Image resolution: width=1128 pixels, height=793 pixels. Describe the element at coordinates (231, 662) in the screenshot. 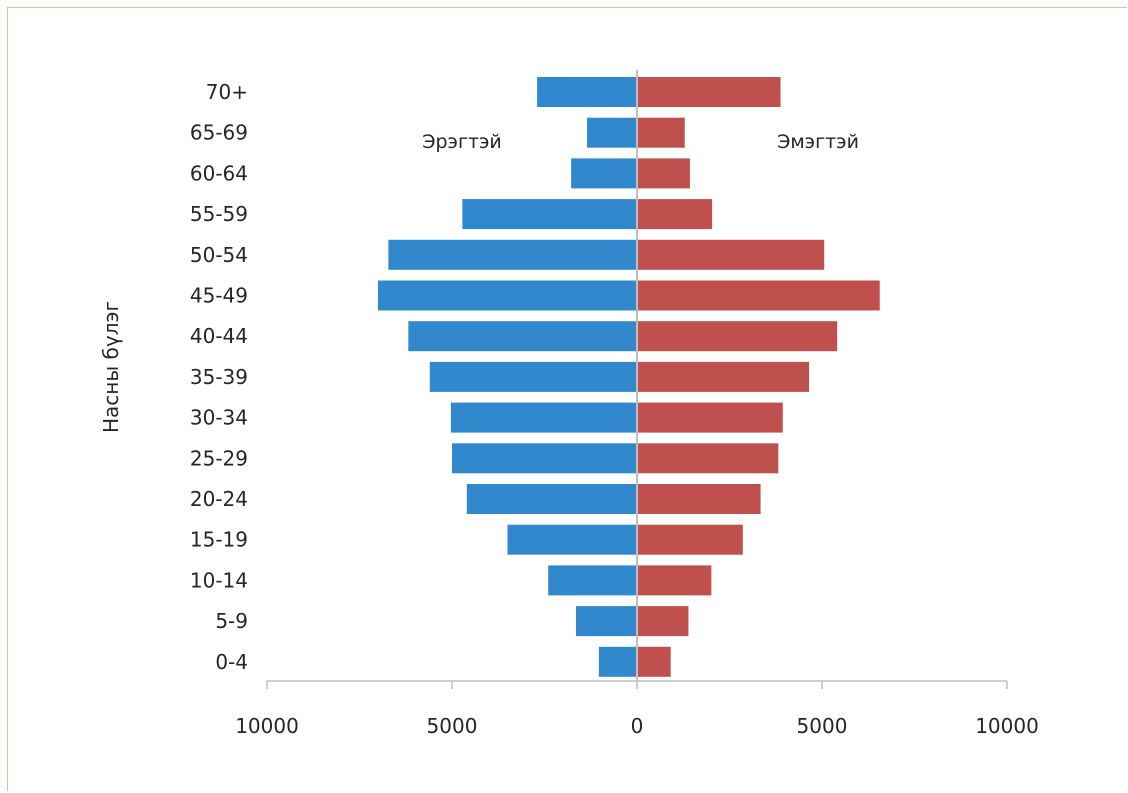

I see `y-tick-label: 0-4` at that location.